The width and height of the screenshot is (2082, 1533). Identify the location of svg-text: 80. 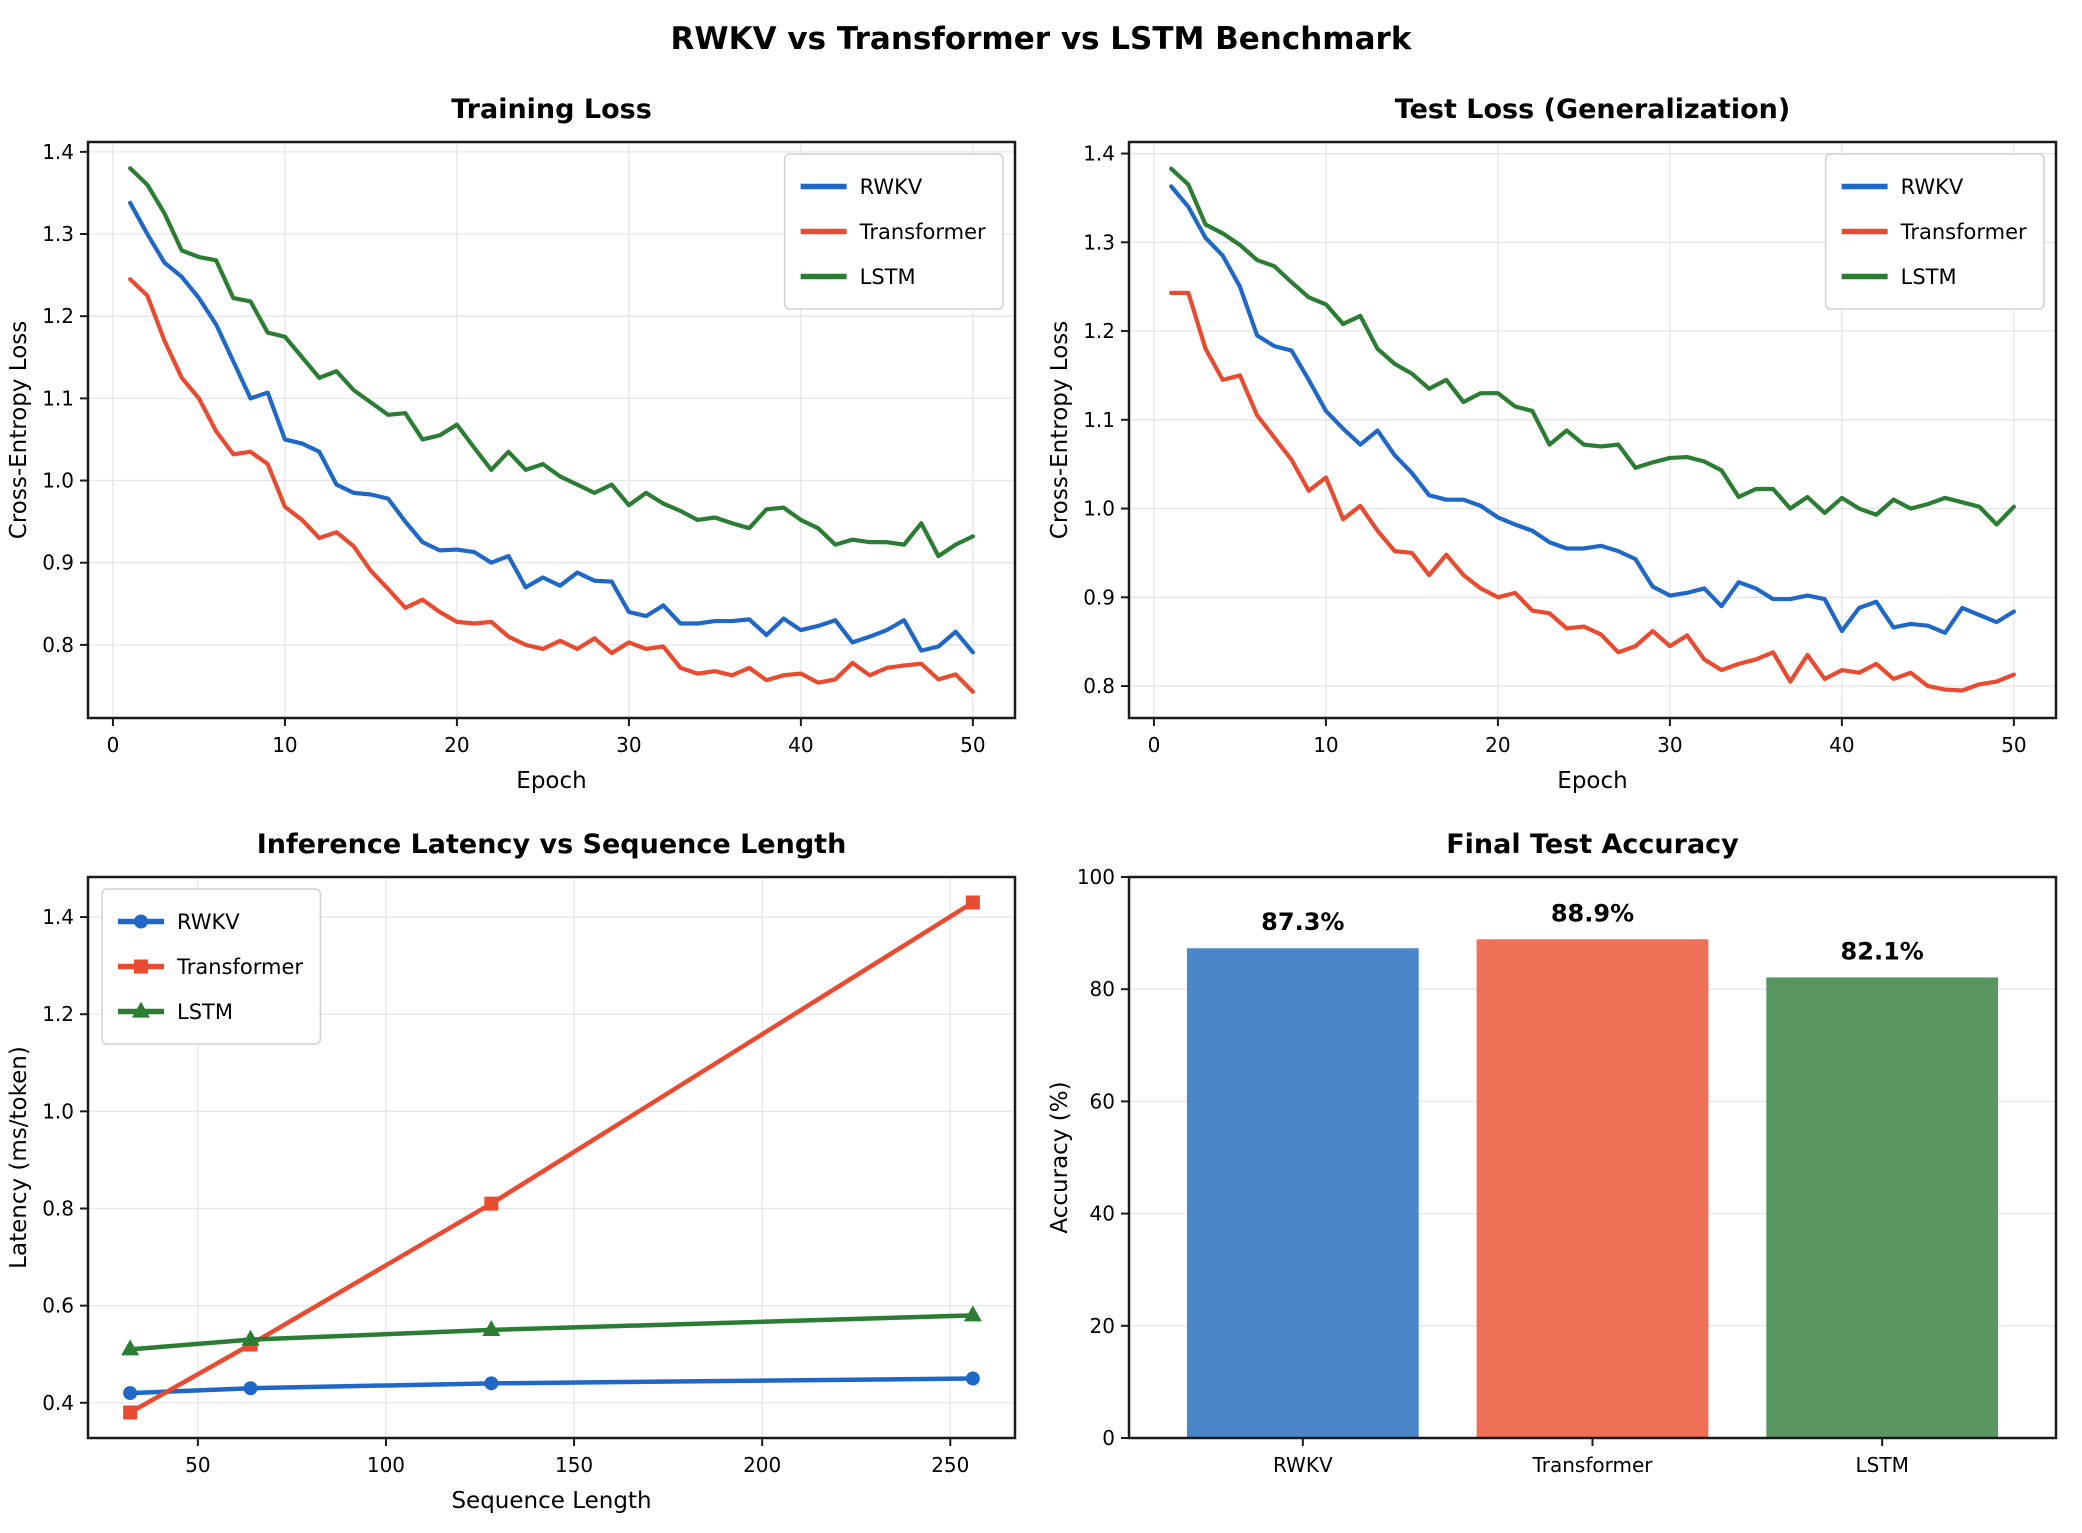
(1102, 989).